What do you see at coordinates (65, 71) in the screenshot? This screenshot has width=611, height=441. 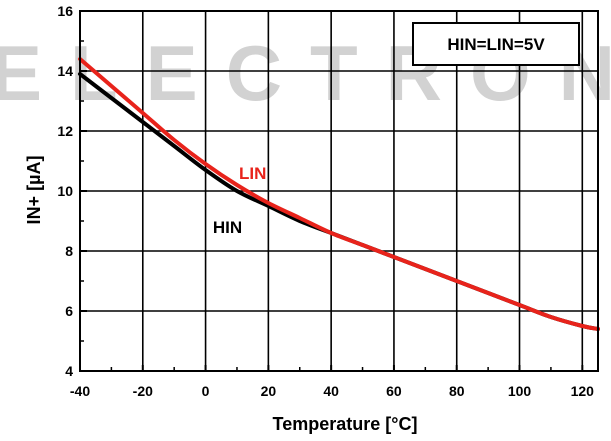 I see `y-tick-label: 14` at bounding box center [65, 71].